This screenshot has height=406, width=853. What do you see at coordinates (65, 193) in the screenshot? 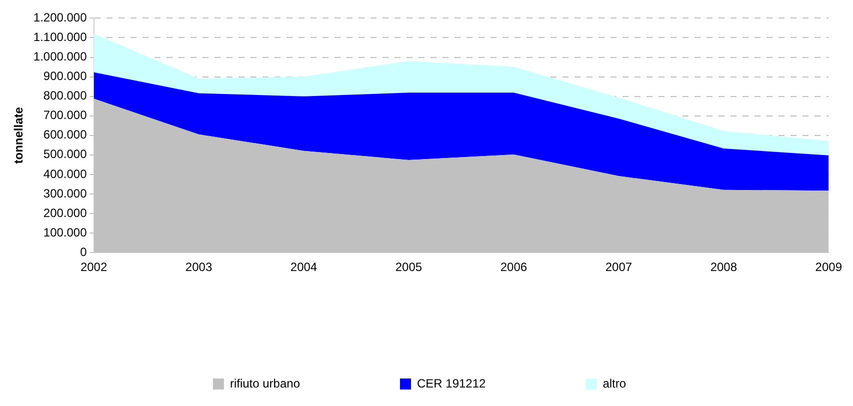
I see `y-tick-label: 300.000` at bounding box center [65, 193].